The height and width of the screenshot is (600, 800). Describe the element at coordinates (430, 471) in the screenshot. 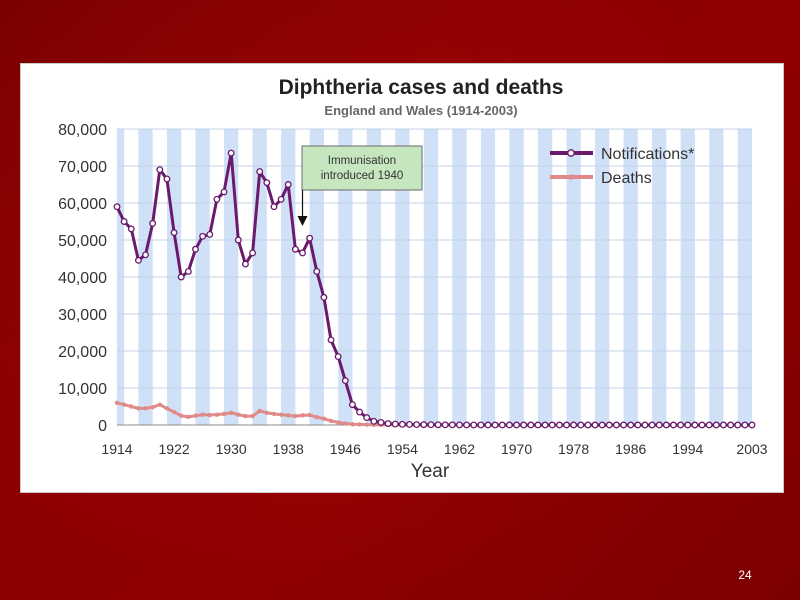

I see `x-axis-label: Year` at that location.